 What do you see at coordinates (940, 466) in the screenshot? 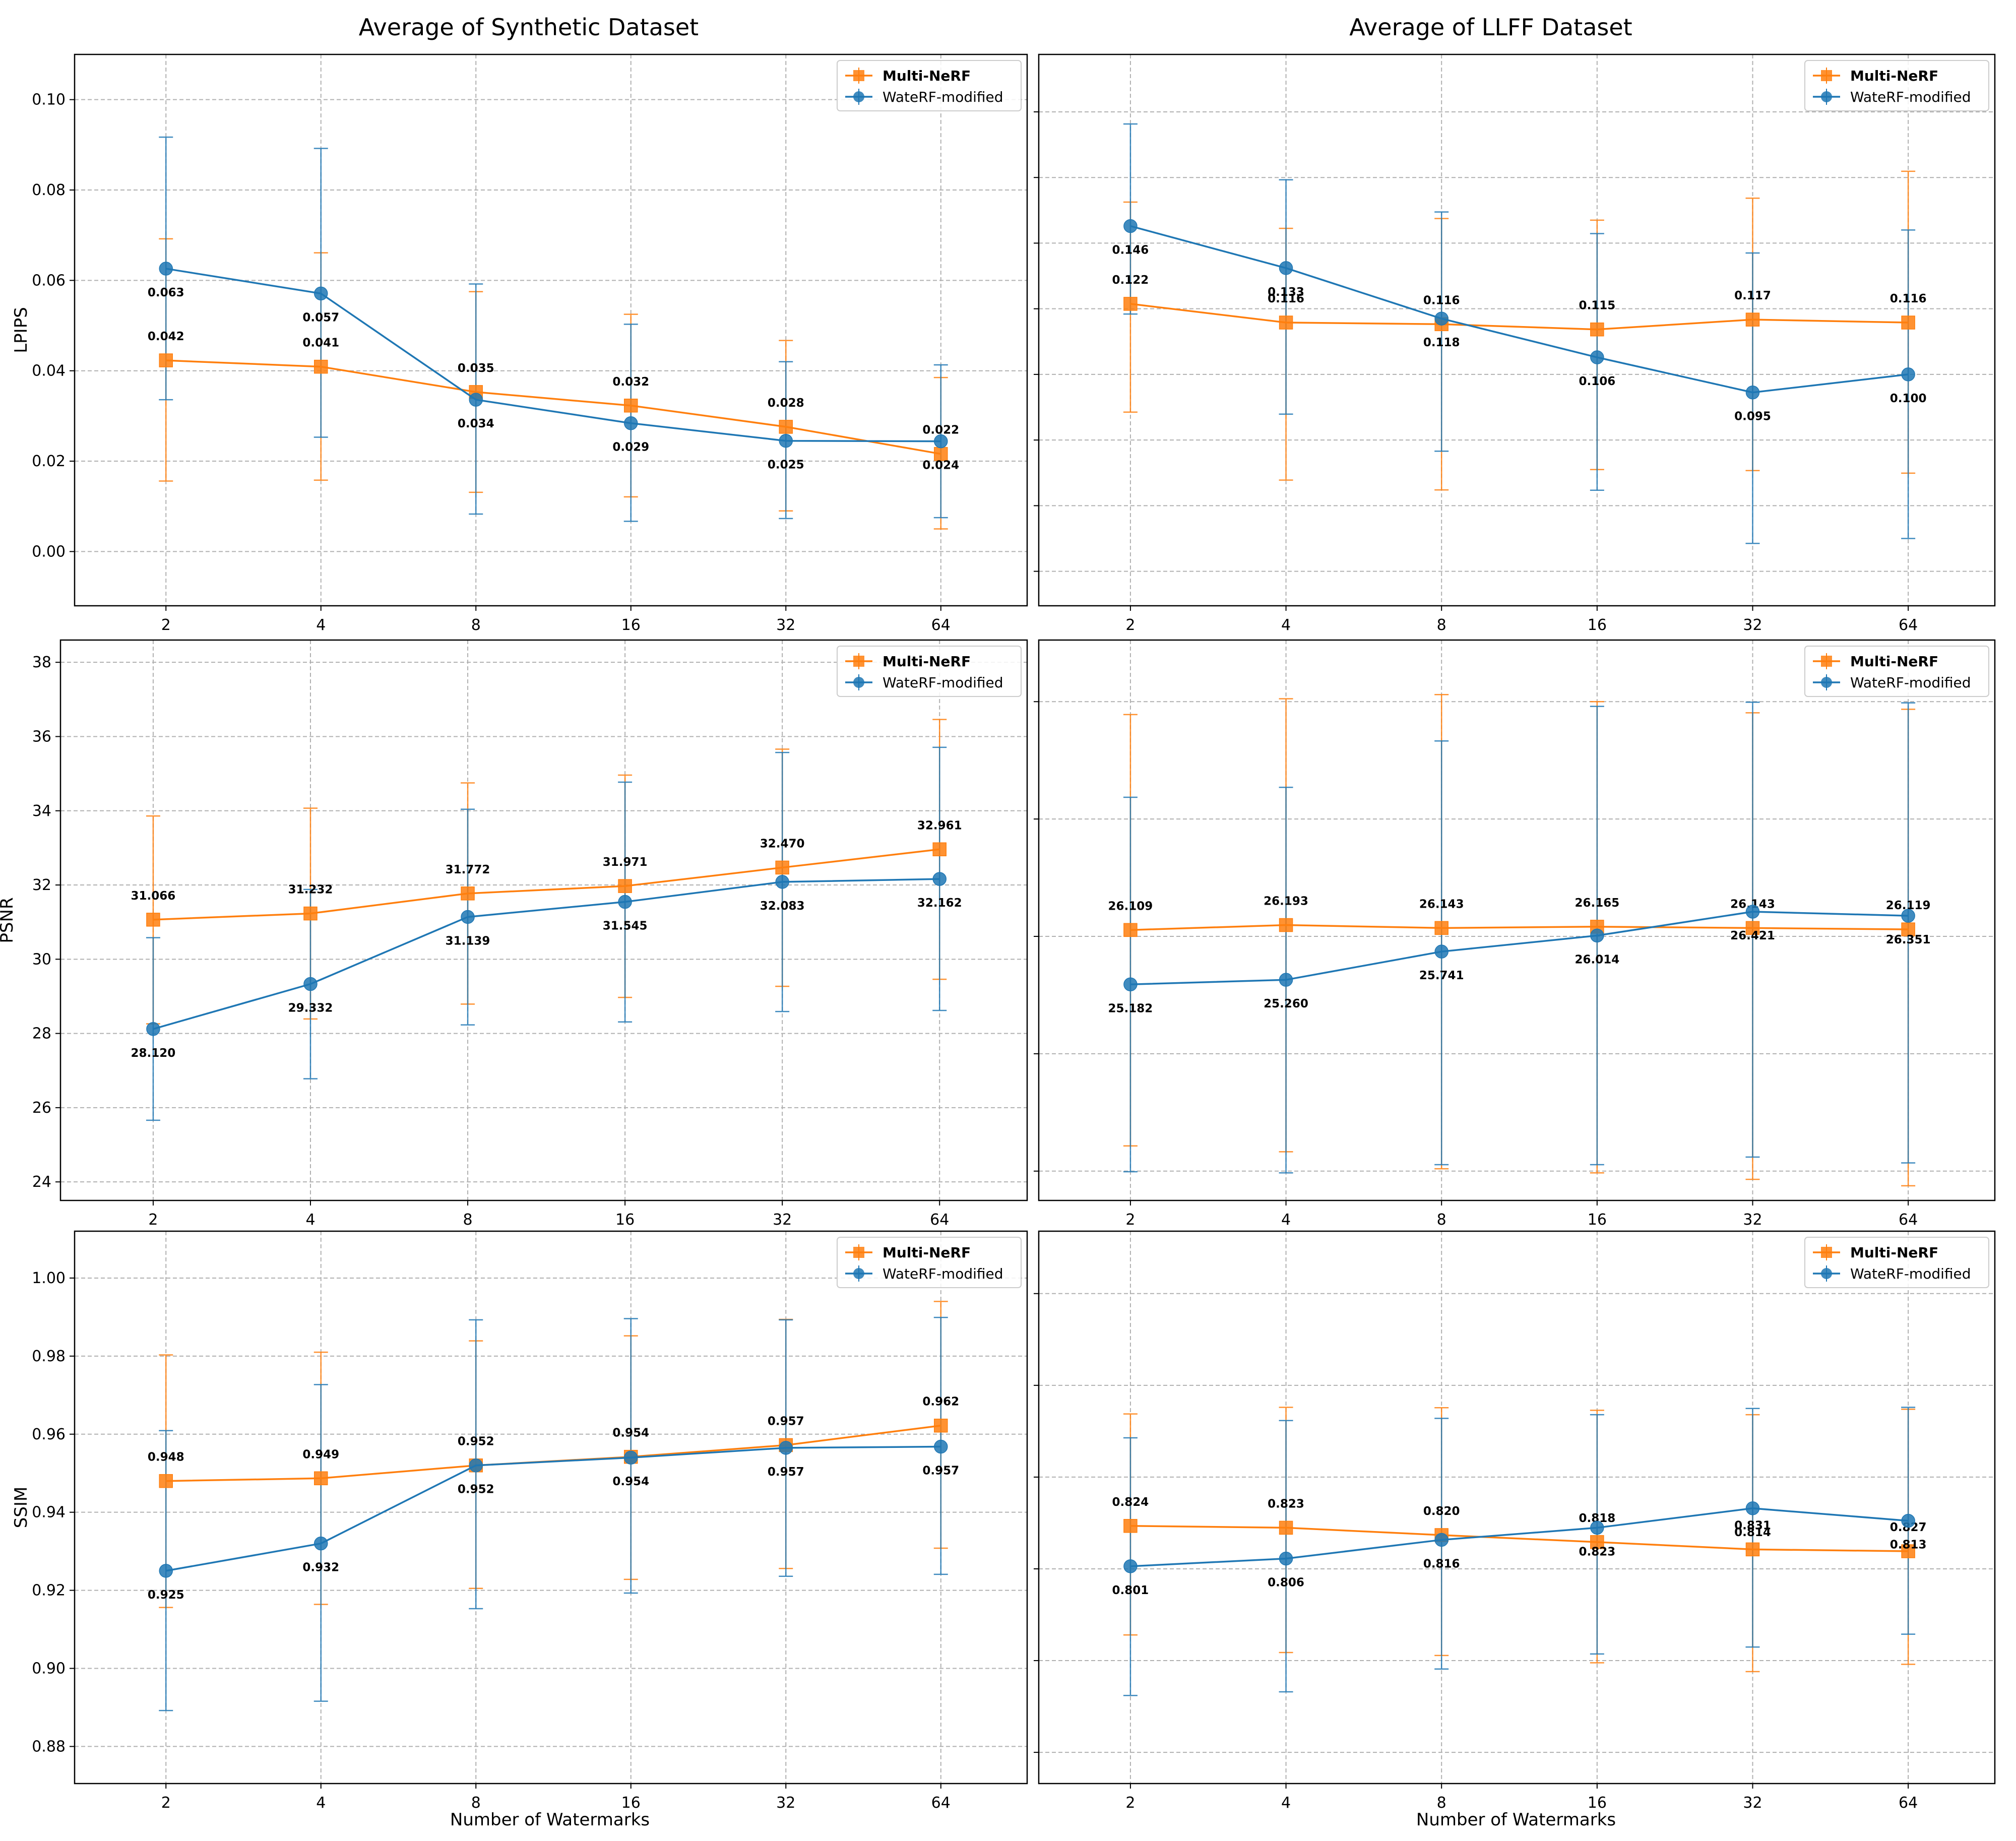
I see `data-label: 0.024` at bounding box center [940, 466].